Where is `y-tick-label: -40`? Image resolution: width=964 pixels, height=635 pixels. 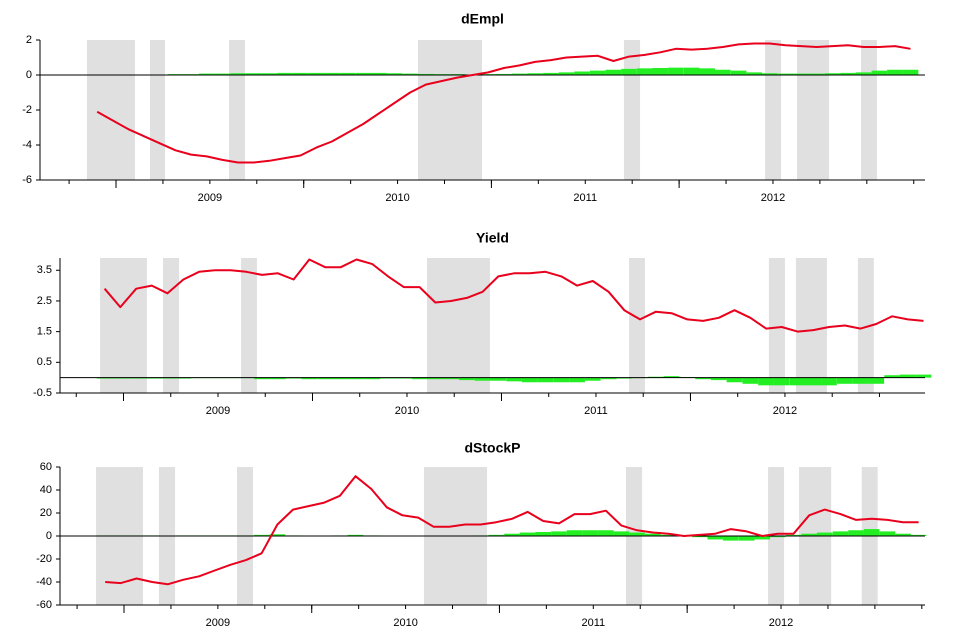
y-tick-label: -40 is located at coordinates (44, 582).